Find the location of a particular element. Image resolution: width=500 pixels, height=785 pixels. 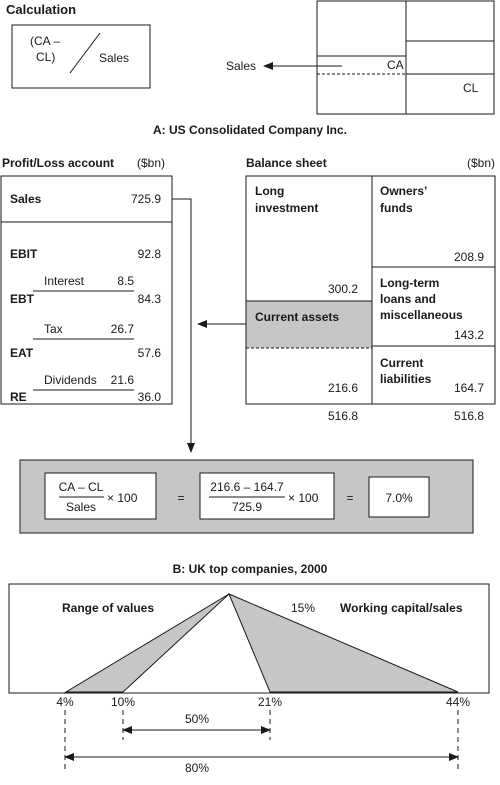

pl-dividends-label: Dividends is located at coordinates (70, 380).